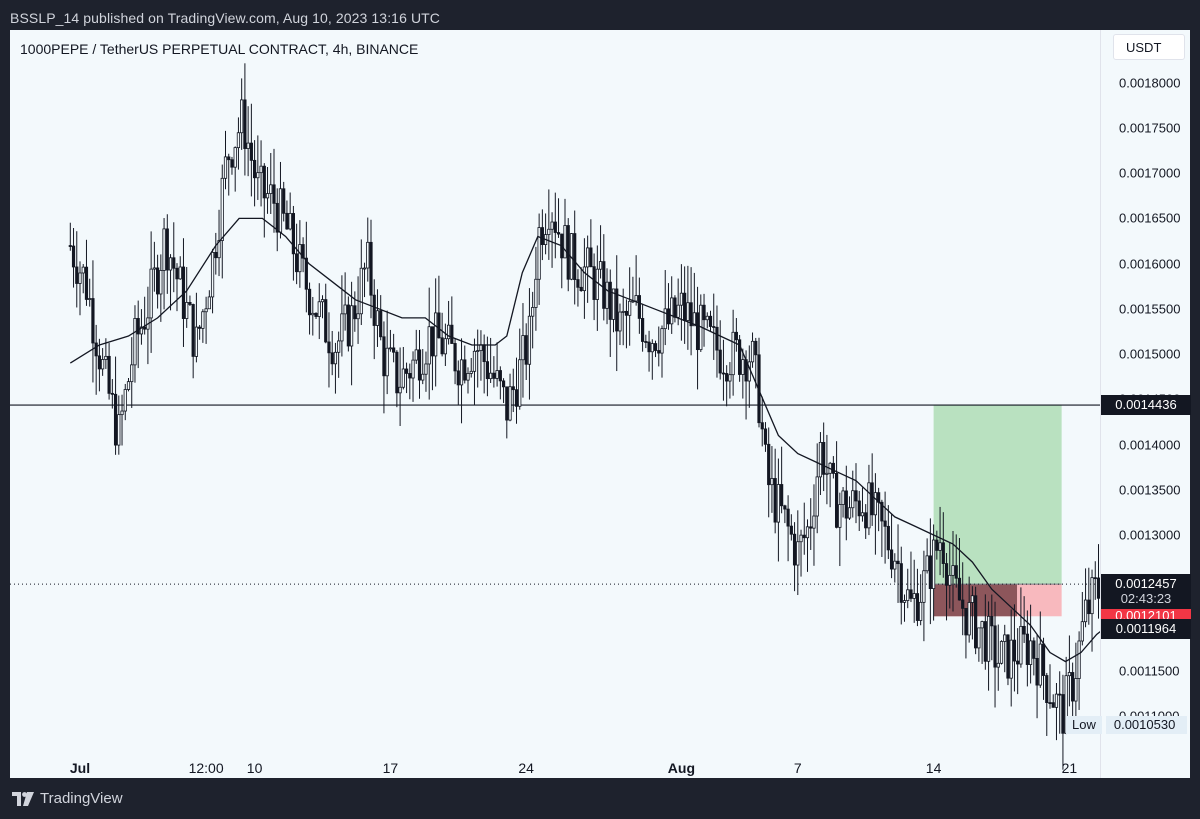 This screenshot has height=819, width=1200. I want to click on x-tick-label: 24, so click(526, 768).